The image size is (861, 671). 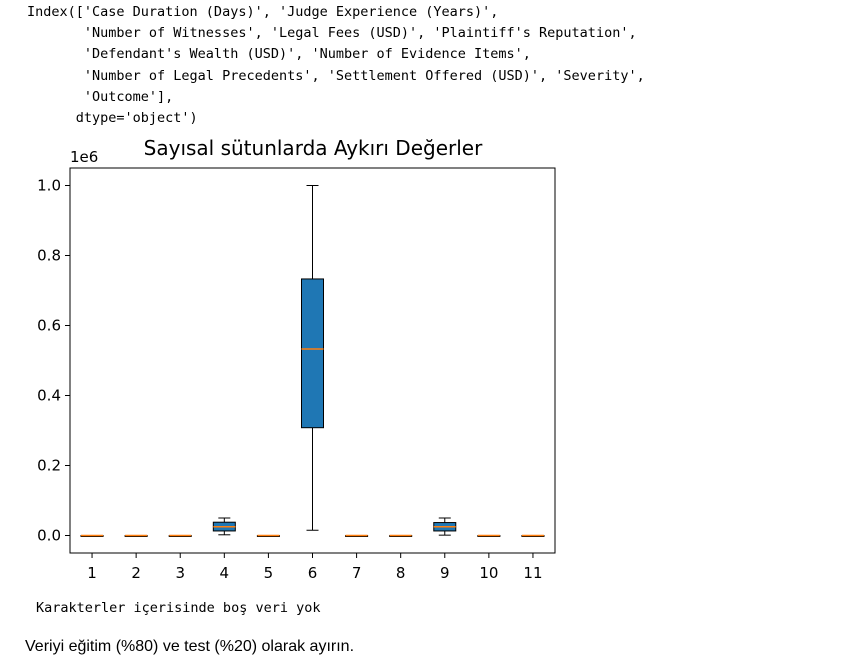 I want to click on x-tick-label: 6, so click(x=313, y=573).